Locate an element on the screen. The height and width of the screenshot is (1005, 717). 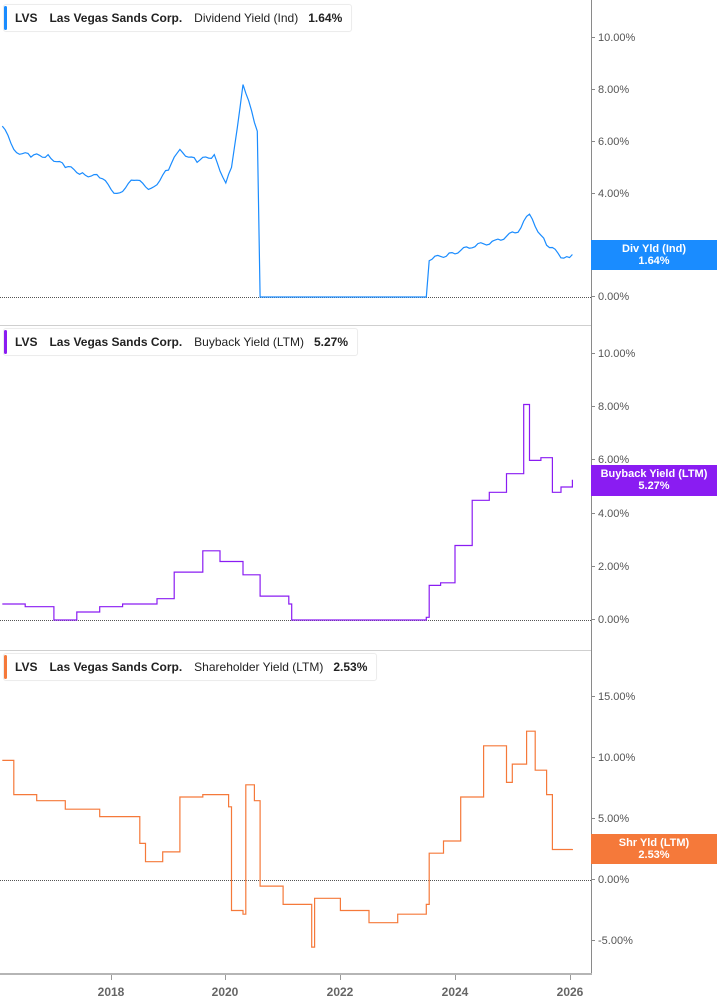
x-tick-label: 2024 is located at coordinates (455, 992).